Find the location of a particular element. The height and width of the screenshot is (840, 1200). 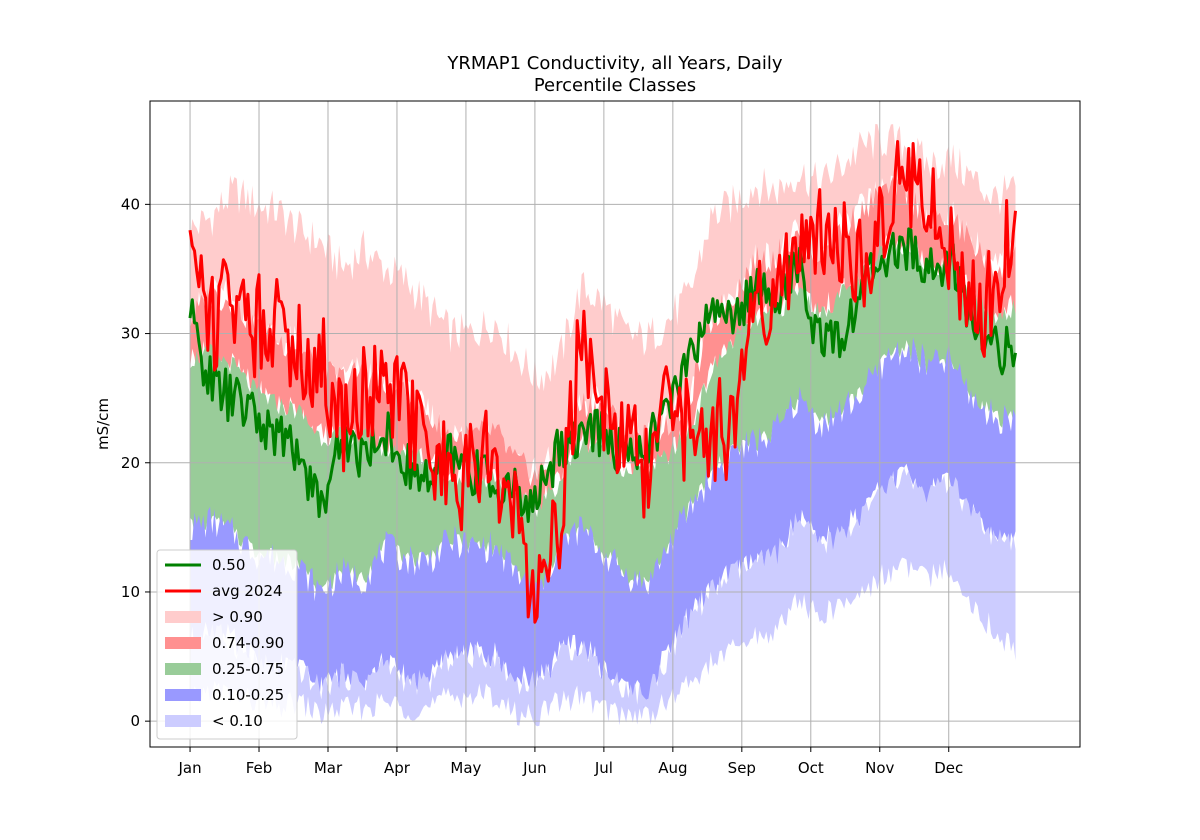

legend-label: > 0.90 is located at coordinates (237, 617).